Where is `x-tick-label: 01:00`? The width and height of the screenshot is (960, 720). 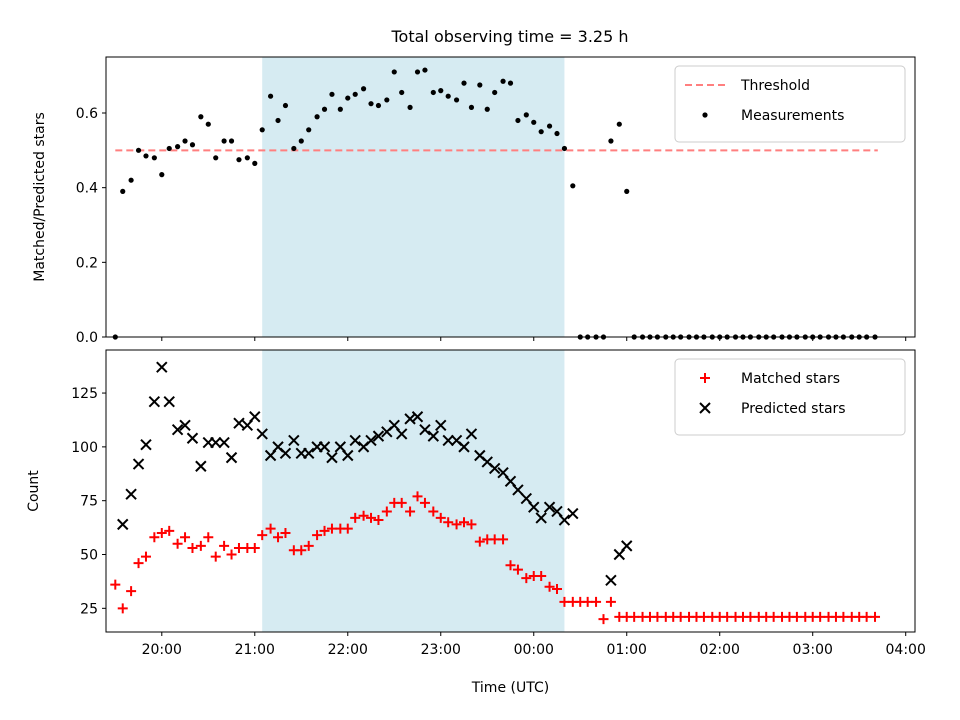
x-tick-label: 01:00 is located at coordinates (627, 650).